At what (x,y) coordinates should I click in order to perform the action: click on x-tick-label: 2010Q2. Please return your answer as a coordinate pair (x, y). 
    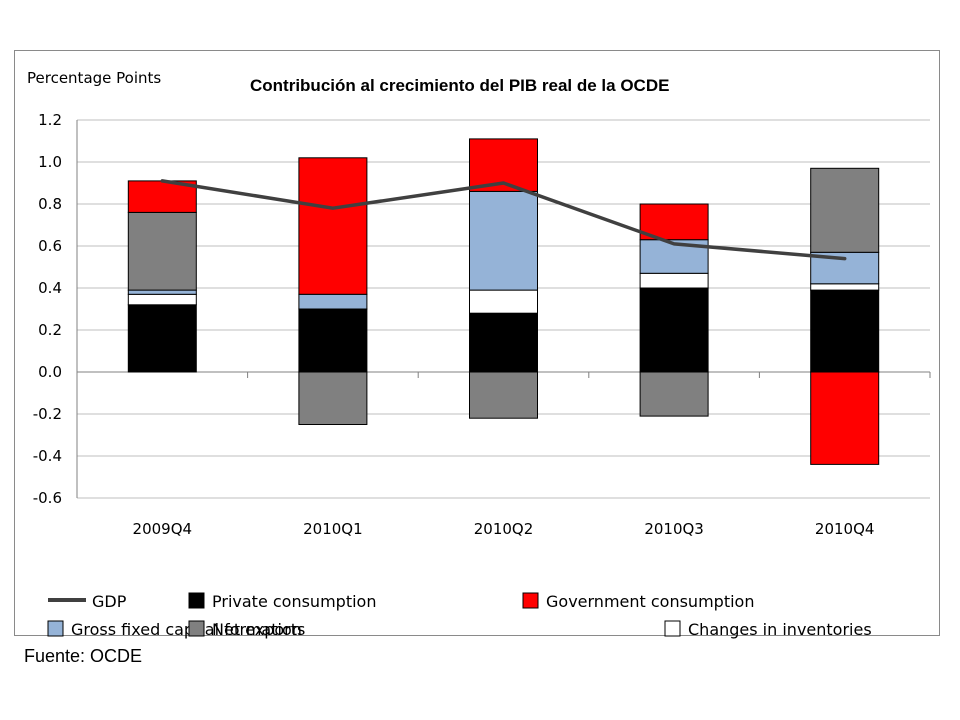
    Looking at the image, I should click on (504, 529).